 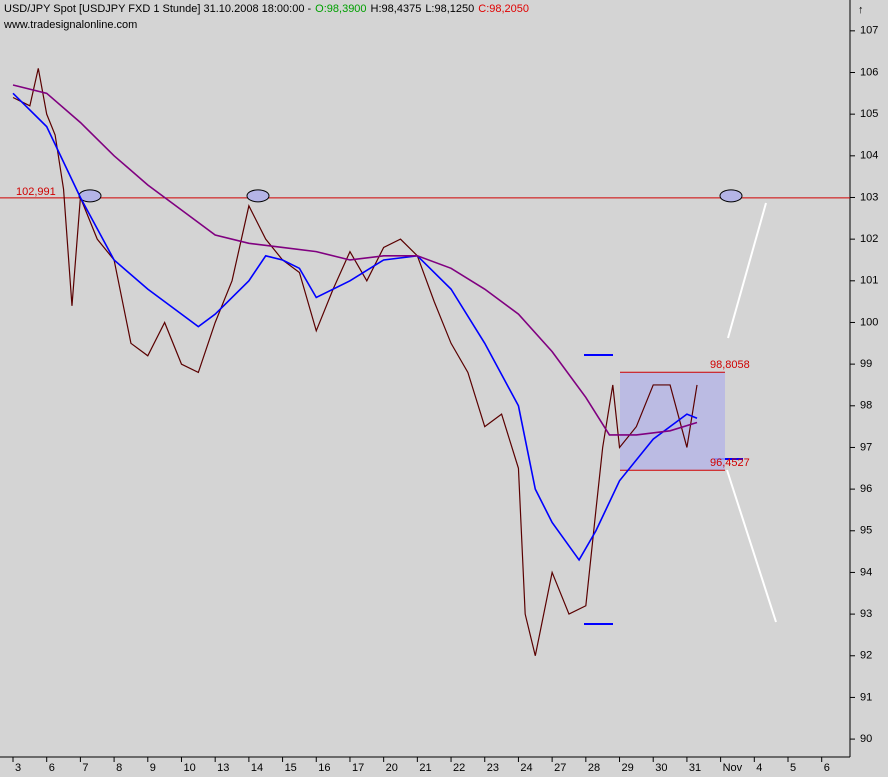 I want to click on x-tick-label: 10, so click(x=189, y=768).